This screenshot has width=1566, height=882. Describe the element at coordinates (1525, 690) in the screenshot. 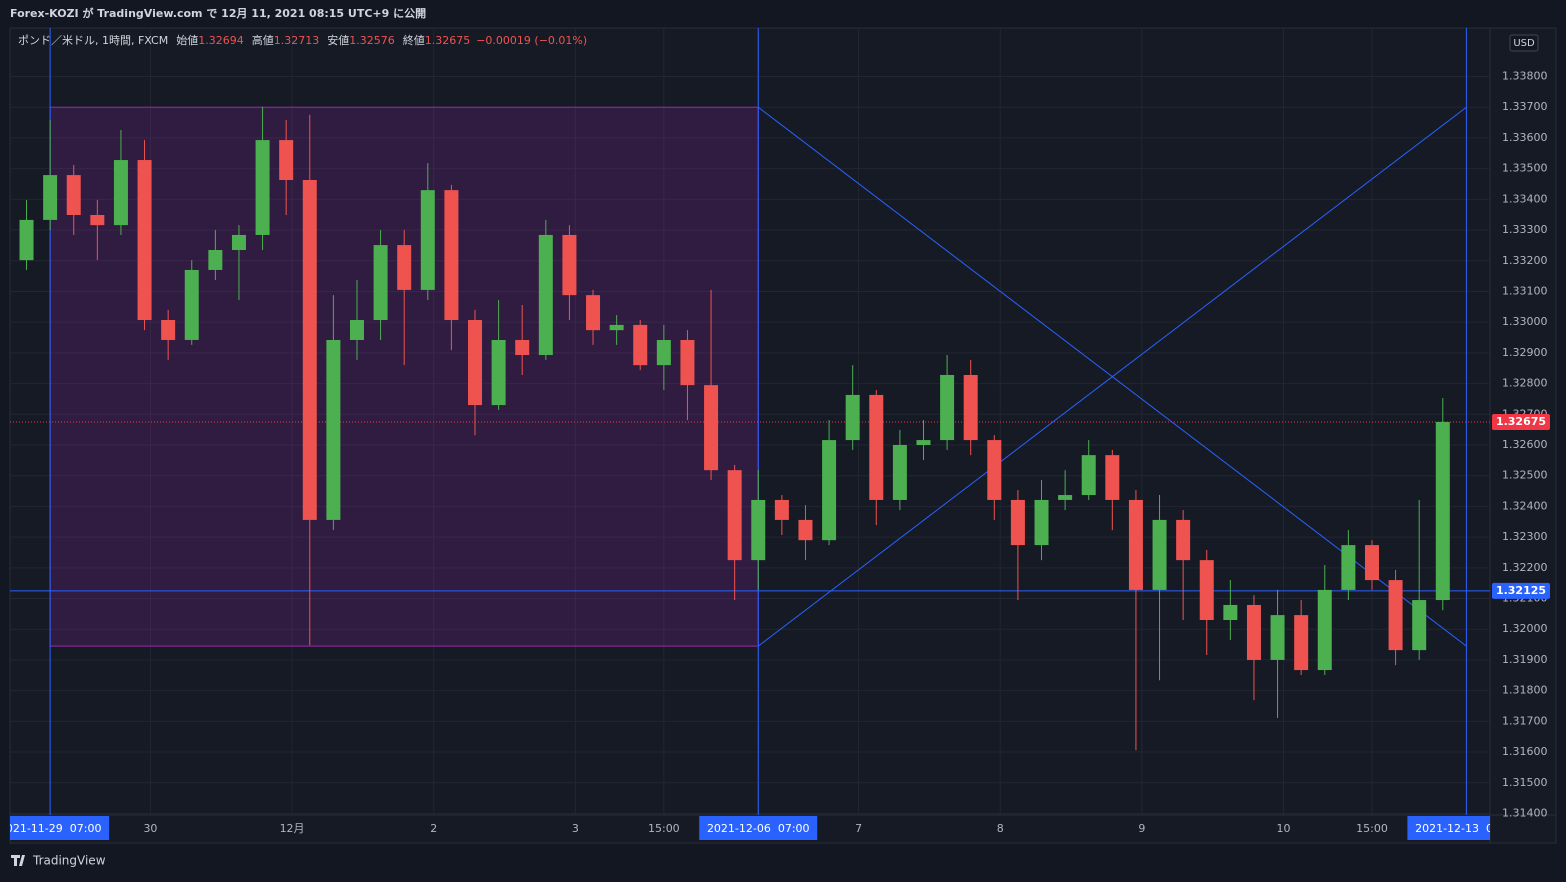

I see `y-tick-label: 1.31800` at that location.